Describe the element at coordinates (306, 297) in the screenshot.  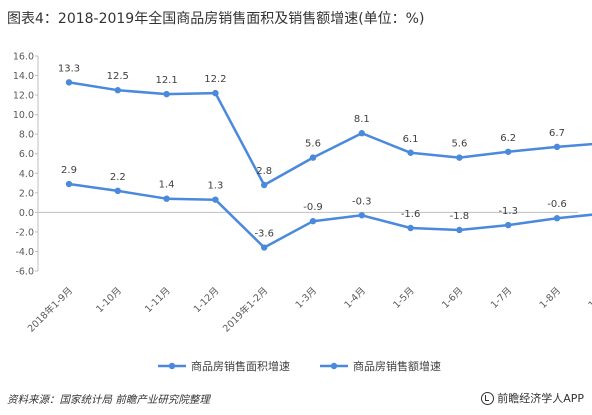
I see `x-tick-label: 1-3月` at that location.